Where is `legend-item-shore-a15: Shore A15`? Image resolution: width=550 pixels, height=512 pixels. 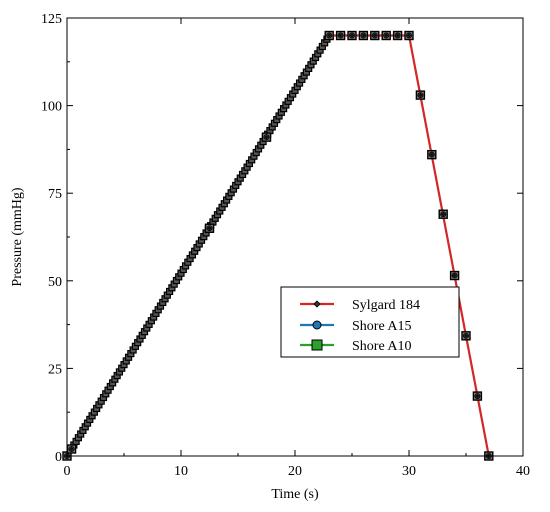 legend-item-shore-a15: Shore A15 is located at coordinates (356, 326).